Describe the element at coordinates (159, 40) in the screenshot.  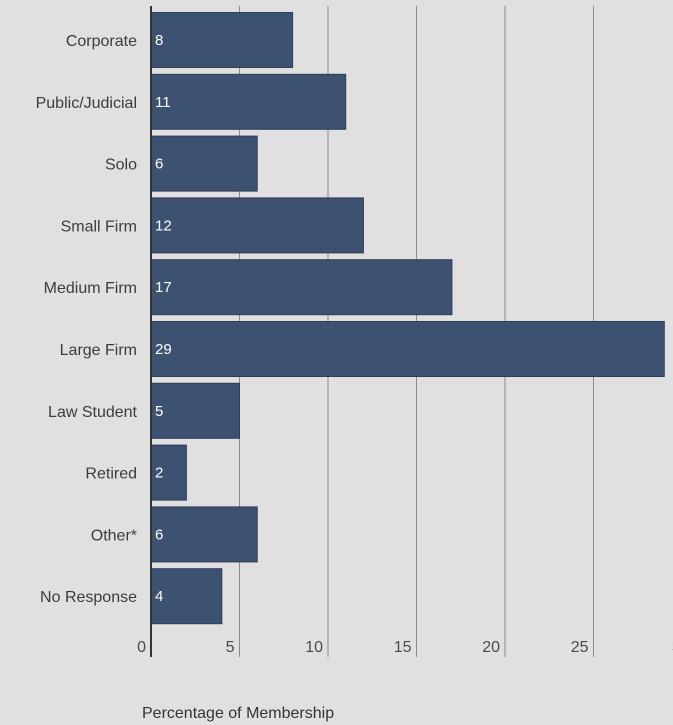
I see `bar-value-label: 8` at that location.